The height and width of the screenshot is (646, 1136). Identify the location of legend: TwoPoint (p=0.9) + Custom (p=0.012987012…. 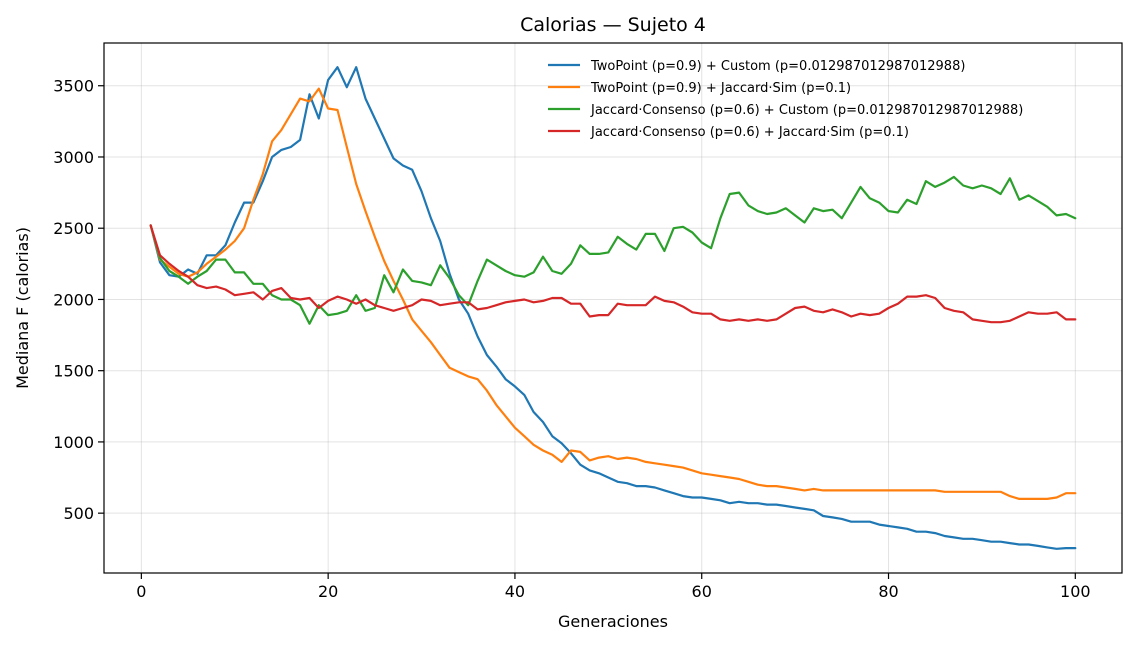
(785, 99).